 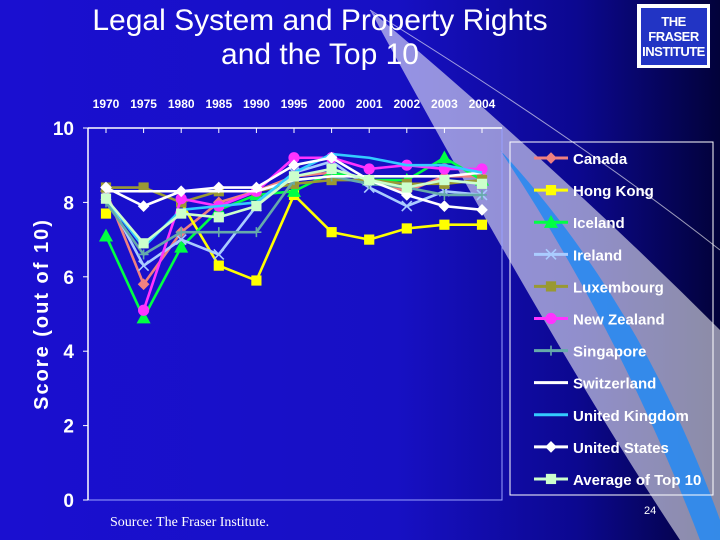 I want to click on legend-item-luxembourg: Luxembourg, so click(x=599, y=287).